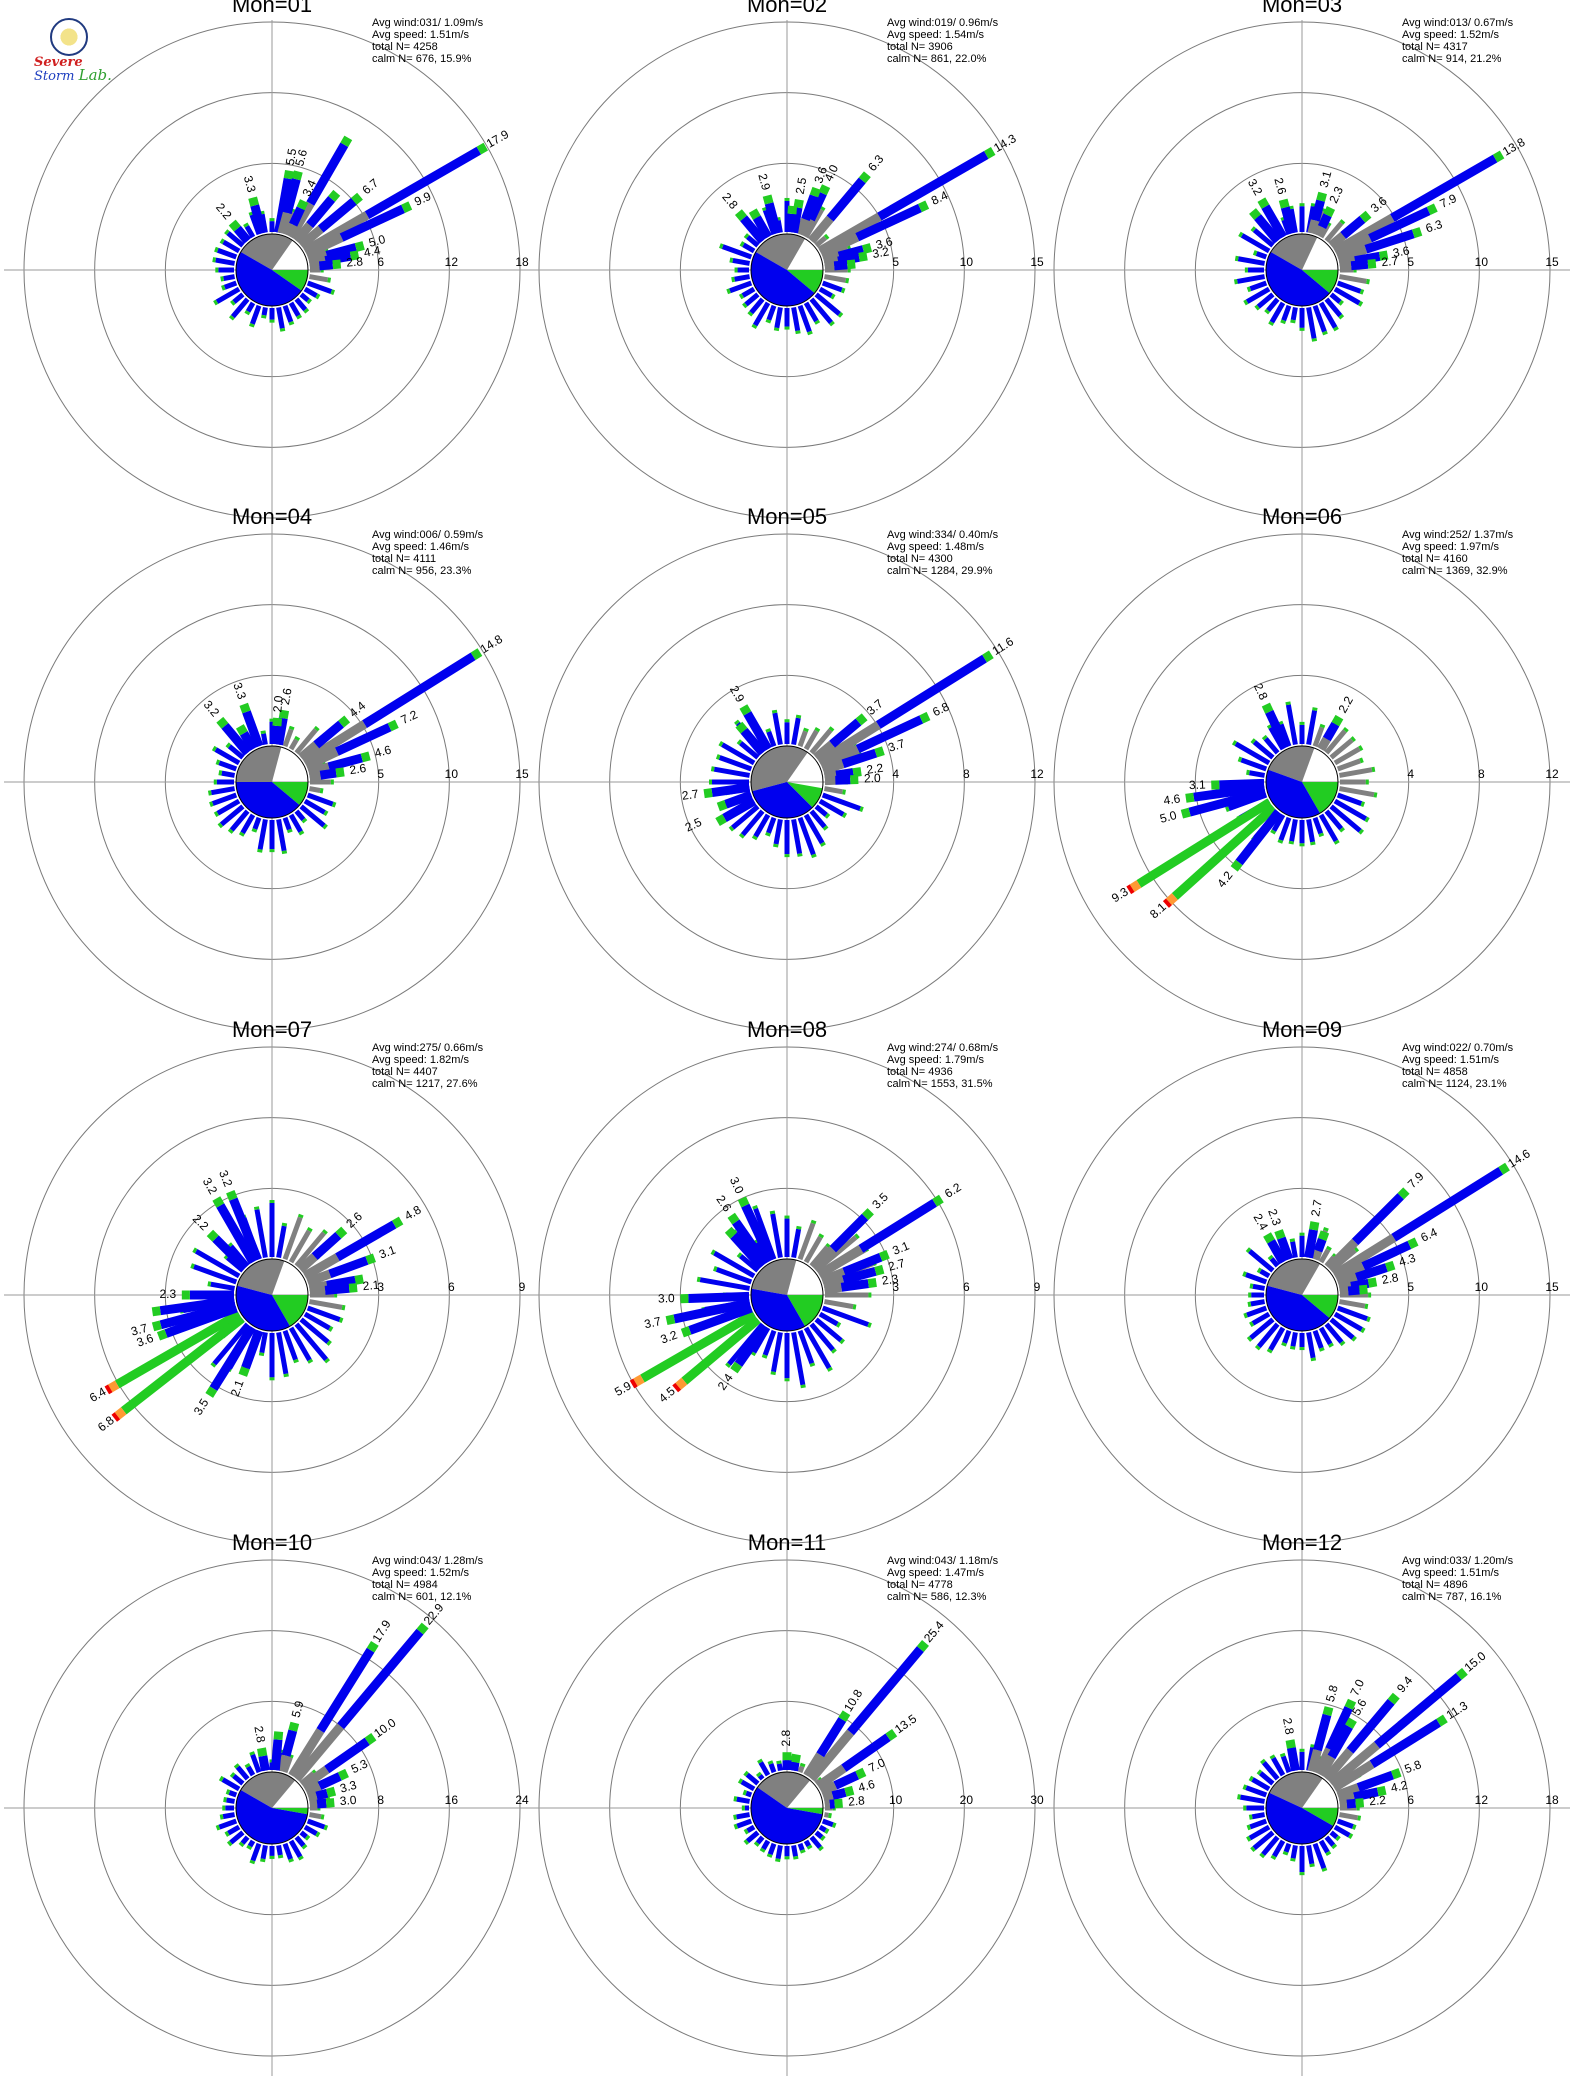 This screenshot has height=2090, width=1580. Describe the element at coordinates (201, 1223) in the screenshot. I see `spoke-value-label: 2.2` at that location.